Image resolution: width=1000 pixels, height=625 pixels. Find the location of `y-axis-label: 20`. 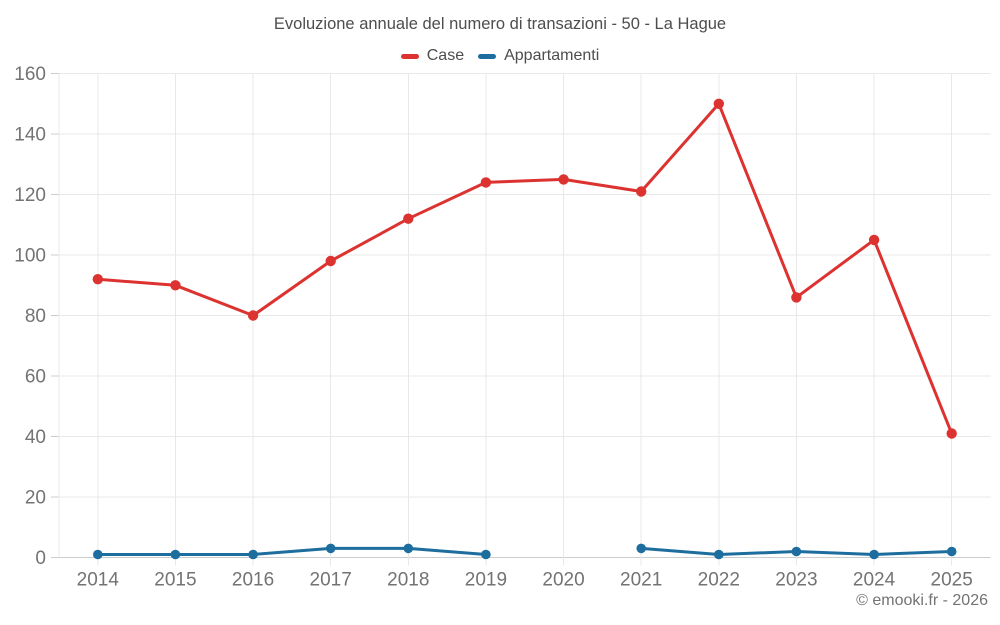

y-axis-label: 20 is located at coordinates (35, 498).